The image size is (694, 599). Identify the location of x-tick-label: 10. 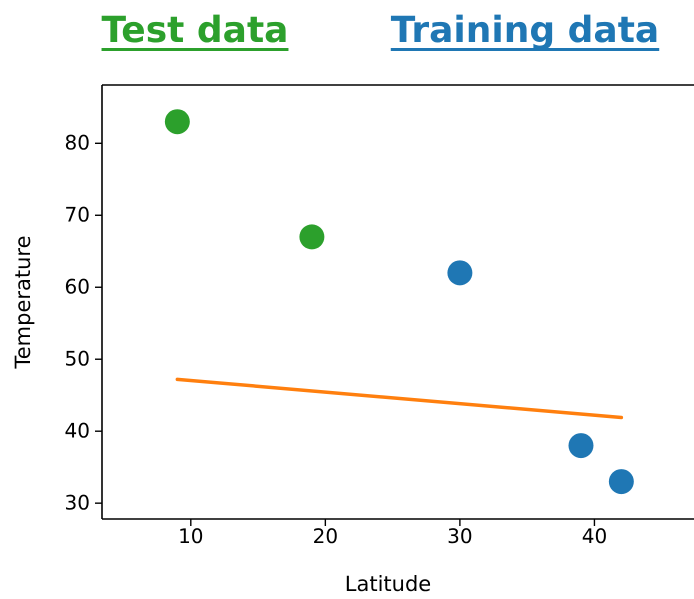
(191, 536).